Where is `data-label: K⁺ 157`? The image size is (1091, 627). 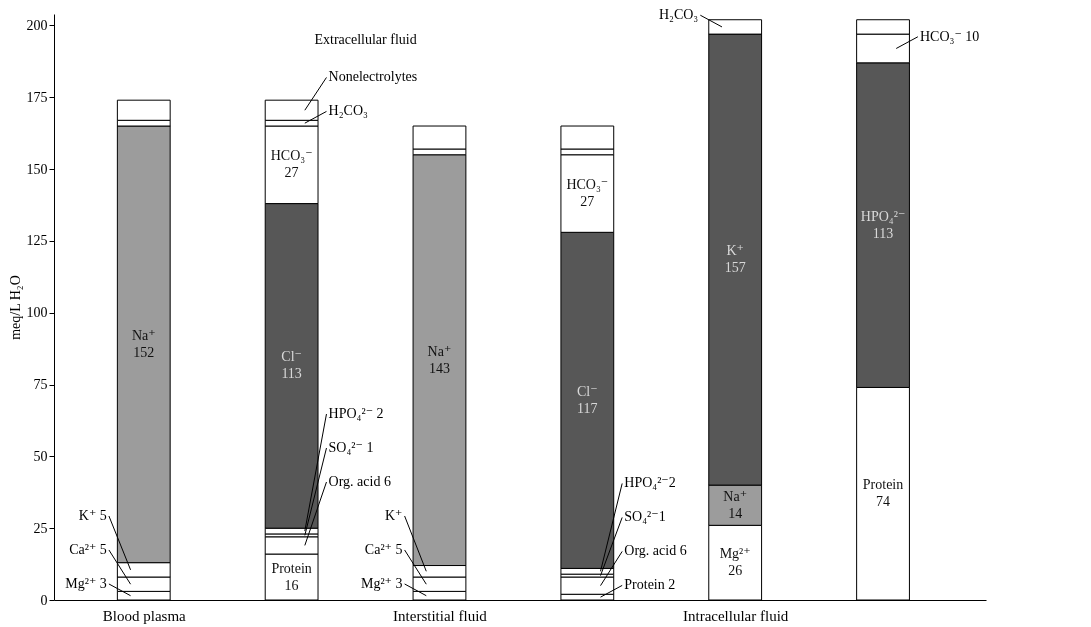 data-label: K⁺ 157 is located at coordinates (735, 259).